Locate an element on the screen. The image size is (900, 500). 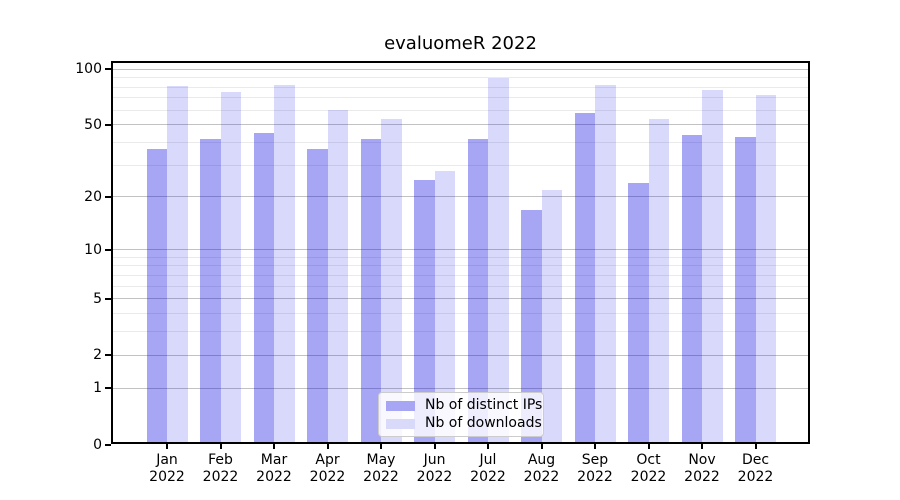
bar-may-downloads is located at coordinates (391, 281).